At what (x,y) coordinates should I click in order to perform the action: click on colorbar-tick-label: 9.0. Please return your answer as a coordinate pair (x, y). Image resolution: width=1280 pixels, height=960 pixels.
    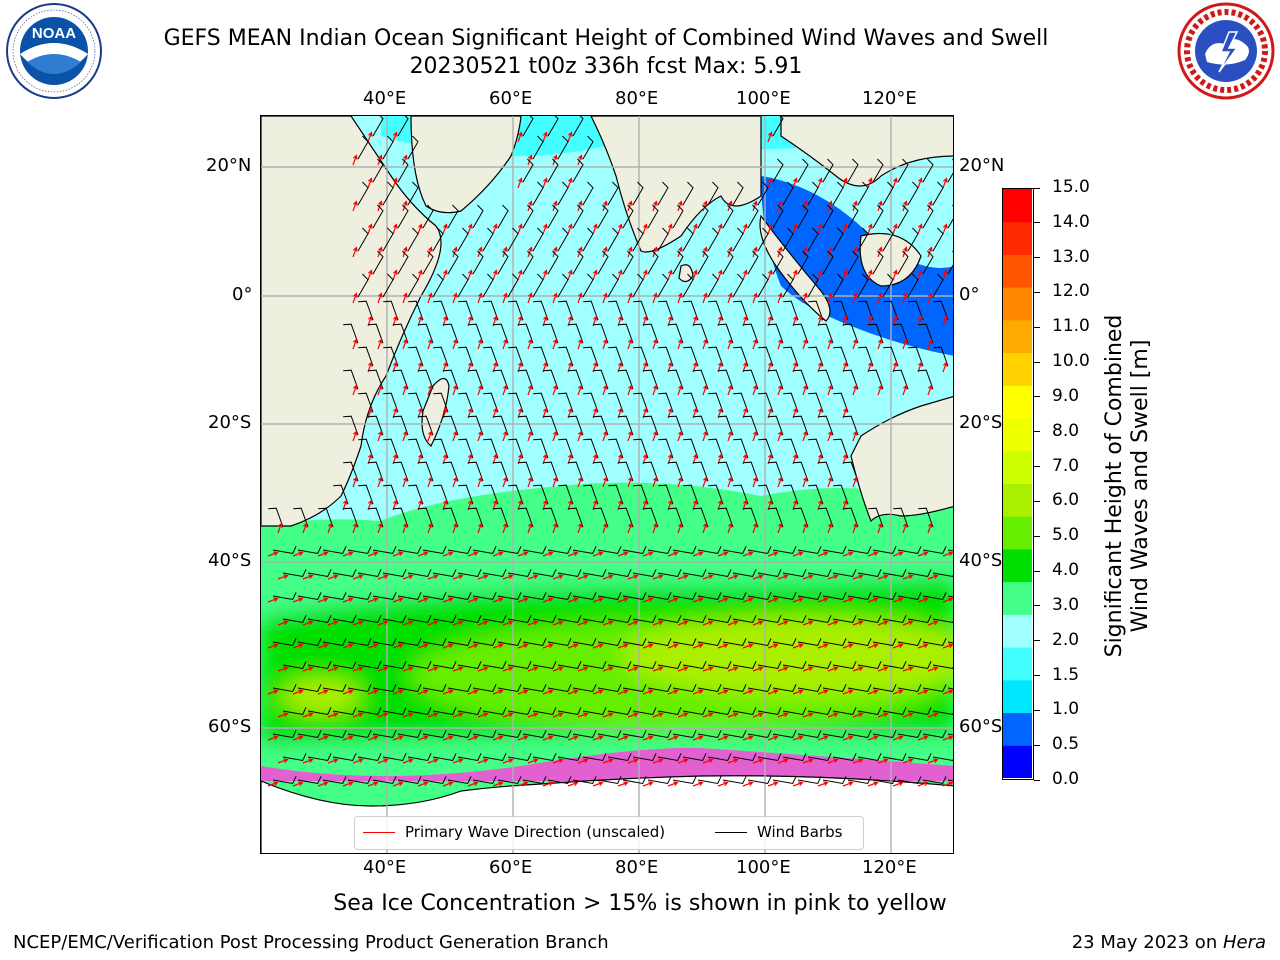
    Looking at the image, I should click on (1066, 395).